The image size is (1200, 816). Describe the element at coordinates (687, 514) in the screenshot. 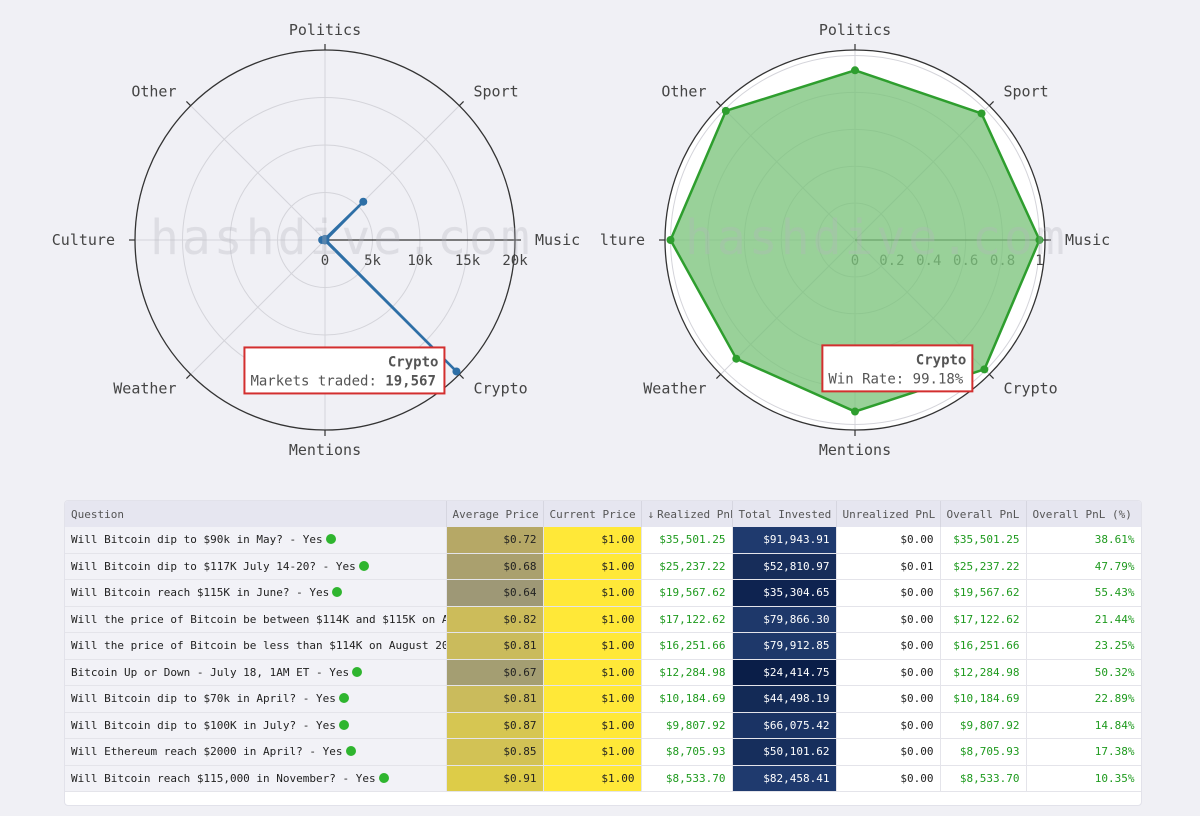

I see `header-realized-pnl: ↓ Realized PnL` at that location.